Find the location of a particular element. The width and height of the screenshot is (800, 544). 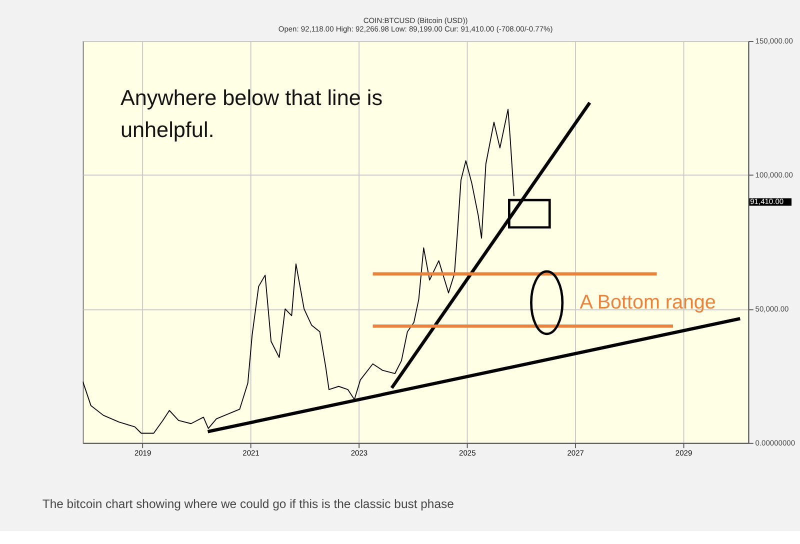

chart-subtitle: Open: 92,118.00 High: 92,266.98 Low: 89,199.00 Cur: 91,410.00 (-708.00/-0.77%) is located at coordinates (416, 29).